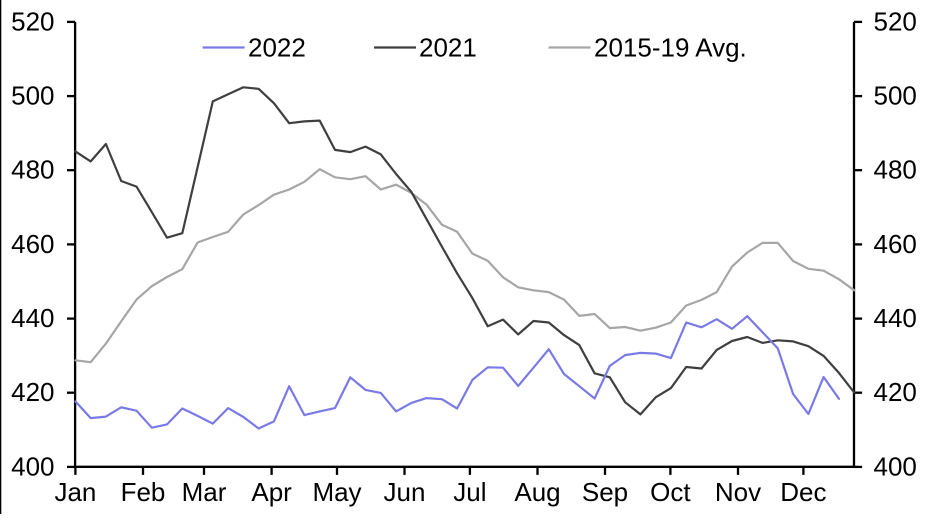  Describe the element at coordinates (537, 492) in the screenshot. I see `svg-text: Aug` at that location.